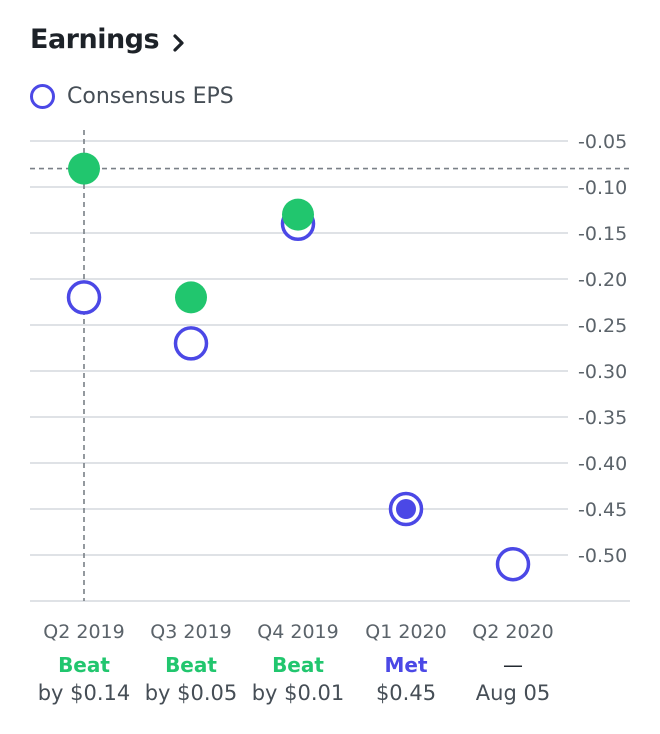  I want to click on y-tick-label: -0.15, so click(602, 234).